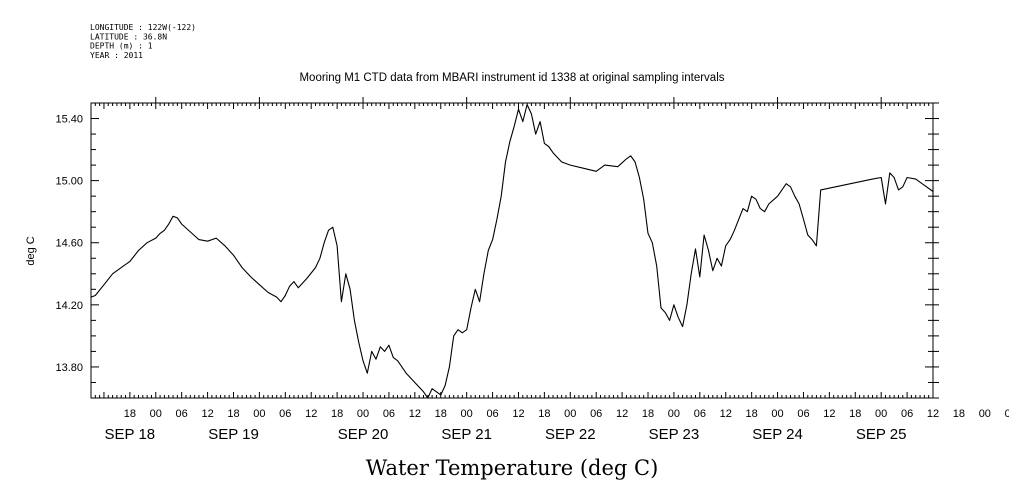 Image resolution: width=1009 pixels, height=504 pixels. Describe the element at coordinates (881, 434) in the screenshot. I see `x-day-label: SEP 25` at that location.